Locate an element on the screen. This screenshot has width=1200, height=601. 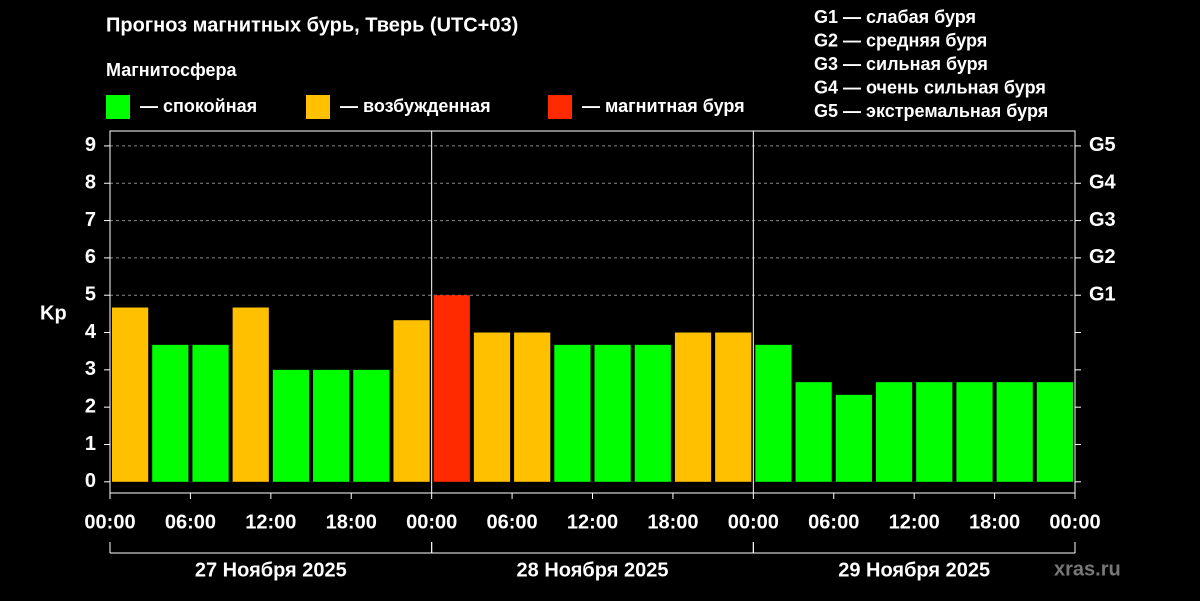
y-tick-label: 4 is located at coordinates (91, 332).